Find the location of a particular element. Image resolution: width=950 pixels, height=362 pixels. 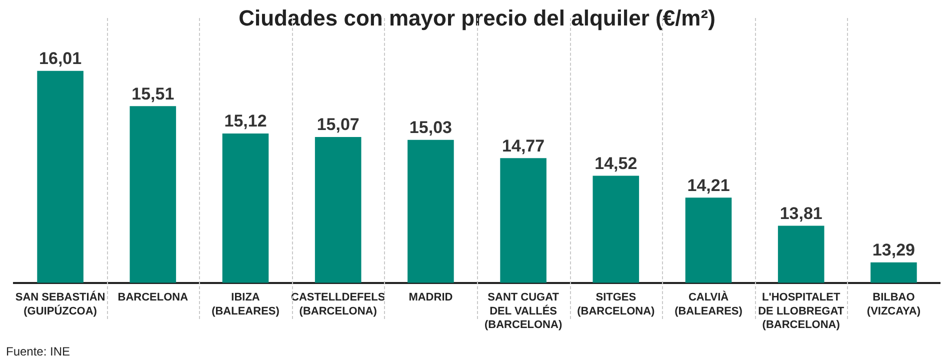

x-tick-label: CASTELLDEFELS (BARCELONA) is located at coordinates (338, 305).